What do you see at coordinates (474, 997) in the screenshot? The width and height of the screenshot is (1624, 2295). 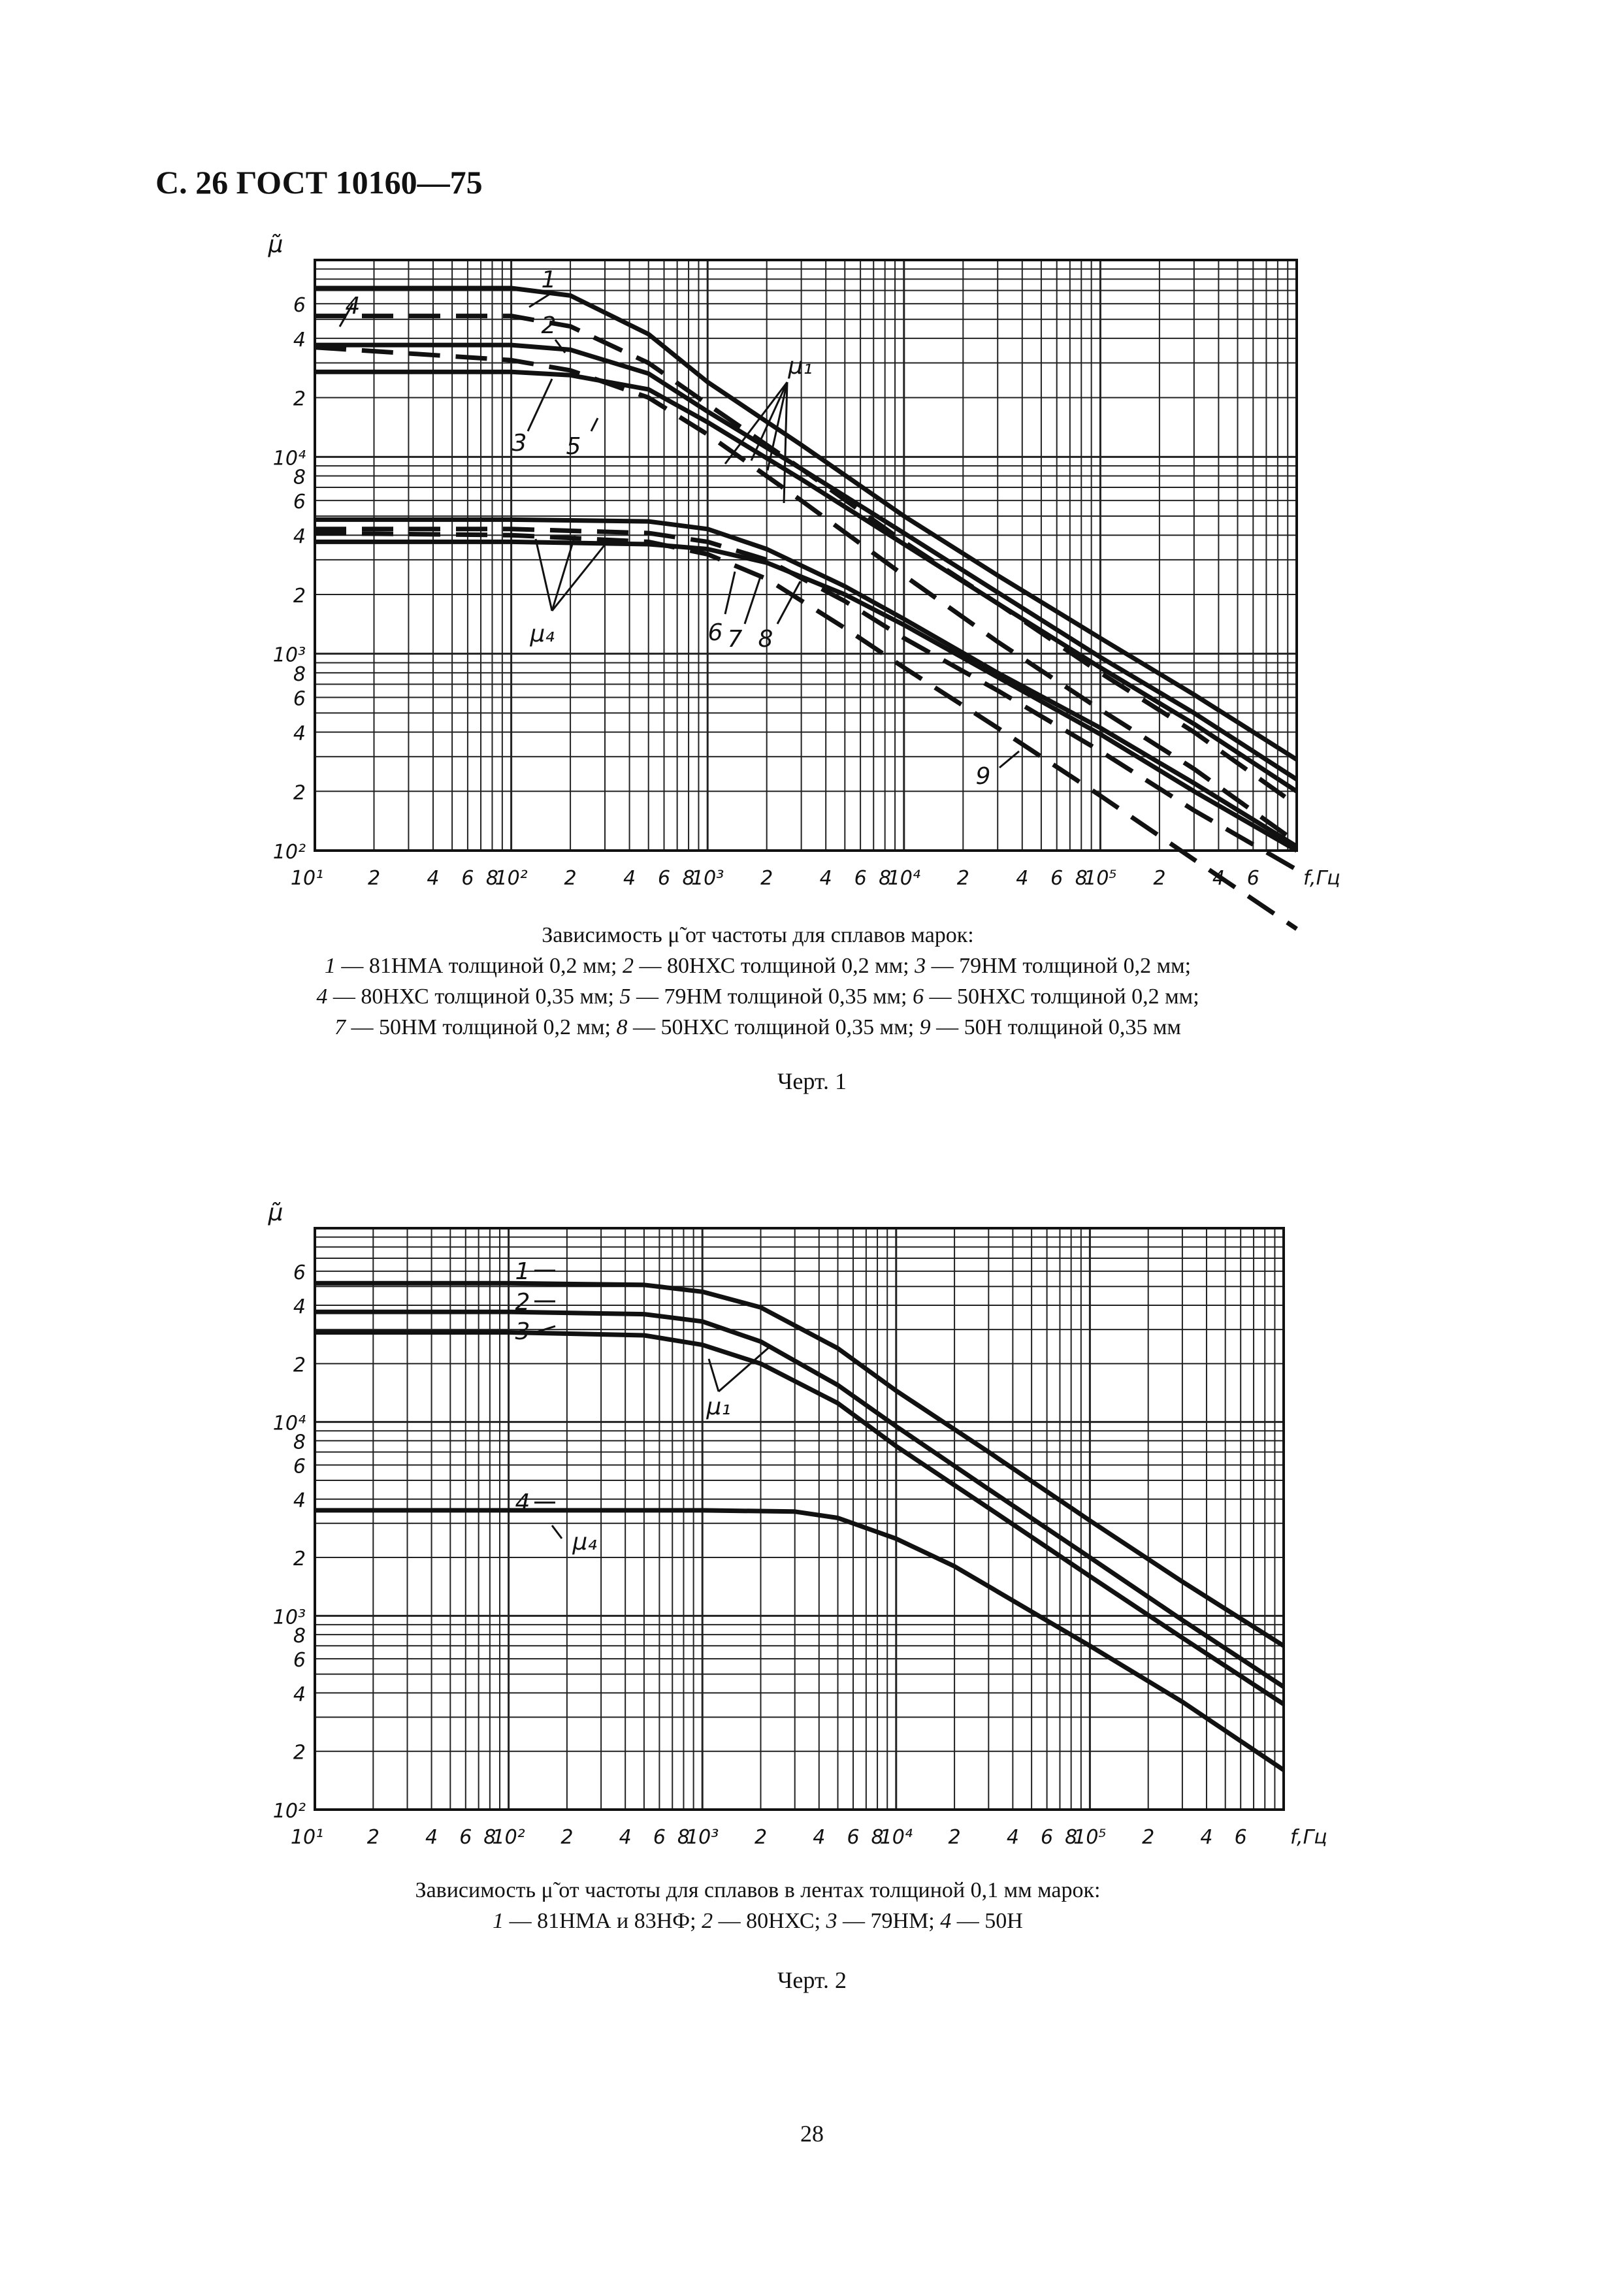 I see `chart-1-legend-text: — 80НХС толщиной 0,35 мм;` at bounding box center [474, 997].